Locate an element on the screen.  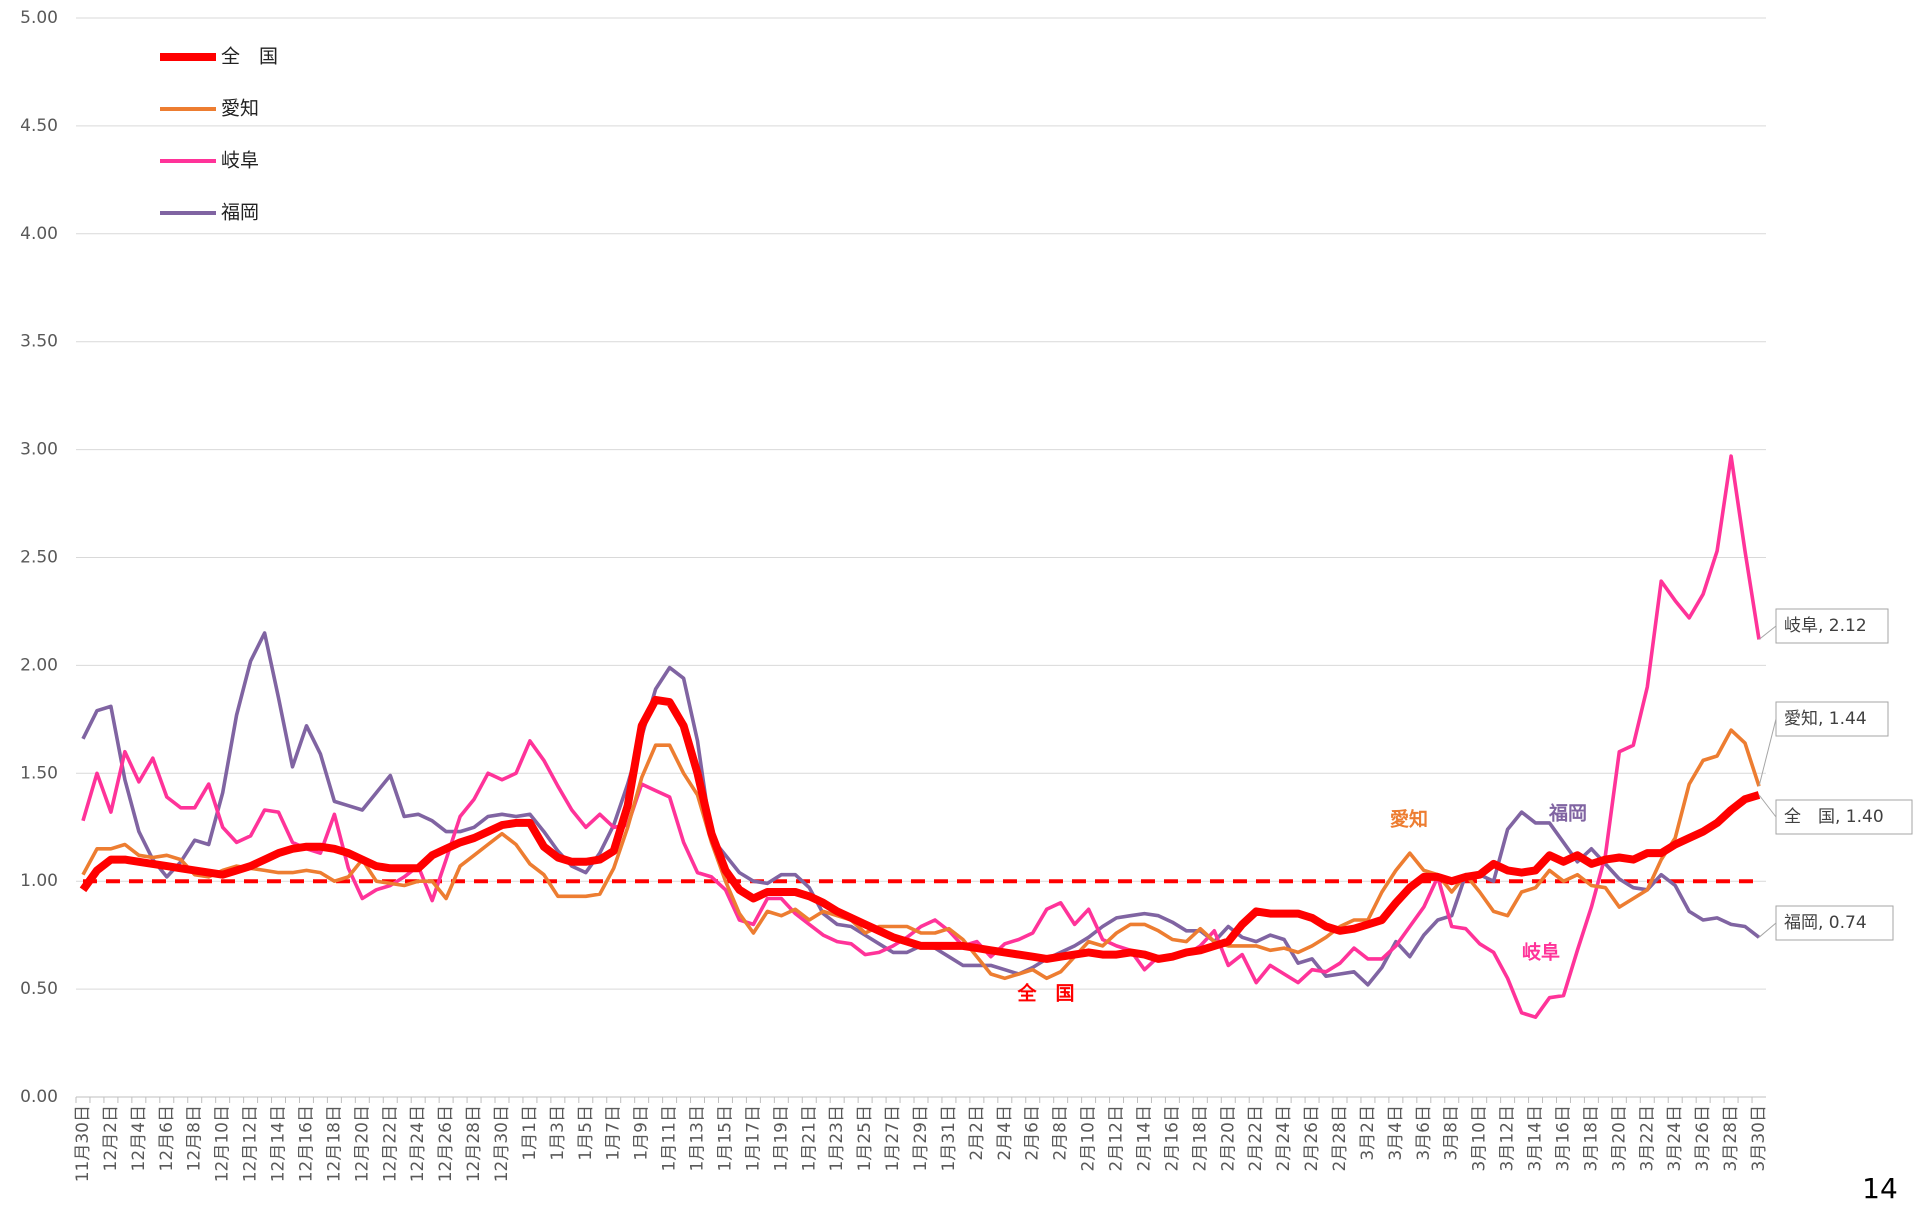
x-tick-label: 12月28日 is located at coordinates (474, 1143).